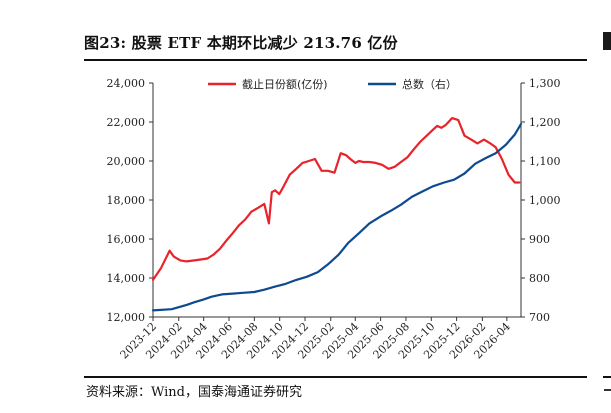 The width and height of the screenshot is (611, 413). Describe the element at coordinates (545, 161) in the screenshot. I see `right-tick-label: 1,100` at that location.